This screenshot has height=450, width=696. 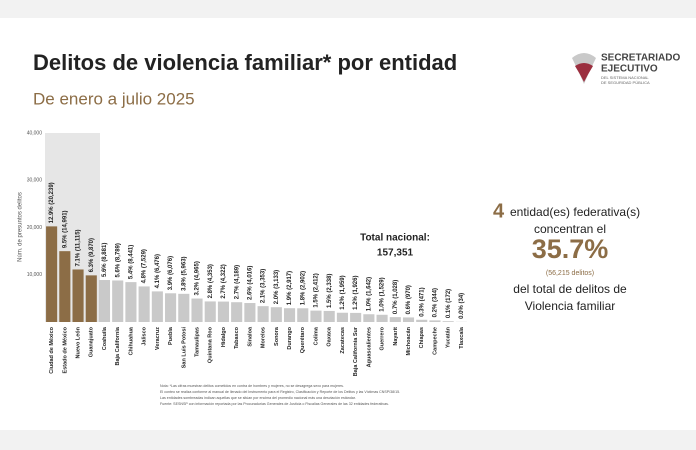 I want to click on value-label: 0.3% (471), so click(x=422, y=301).